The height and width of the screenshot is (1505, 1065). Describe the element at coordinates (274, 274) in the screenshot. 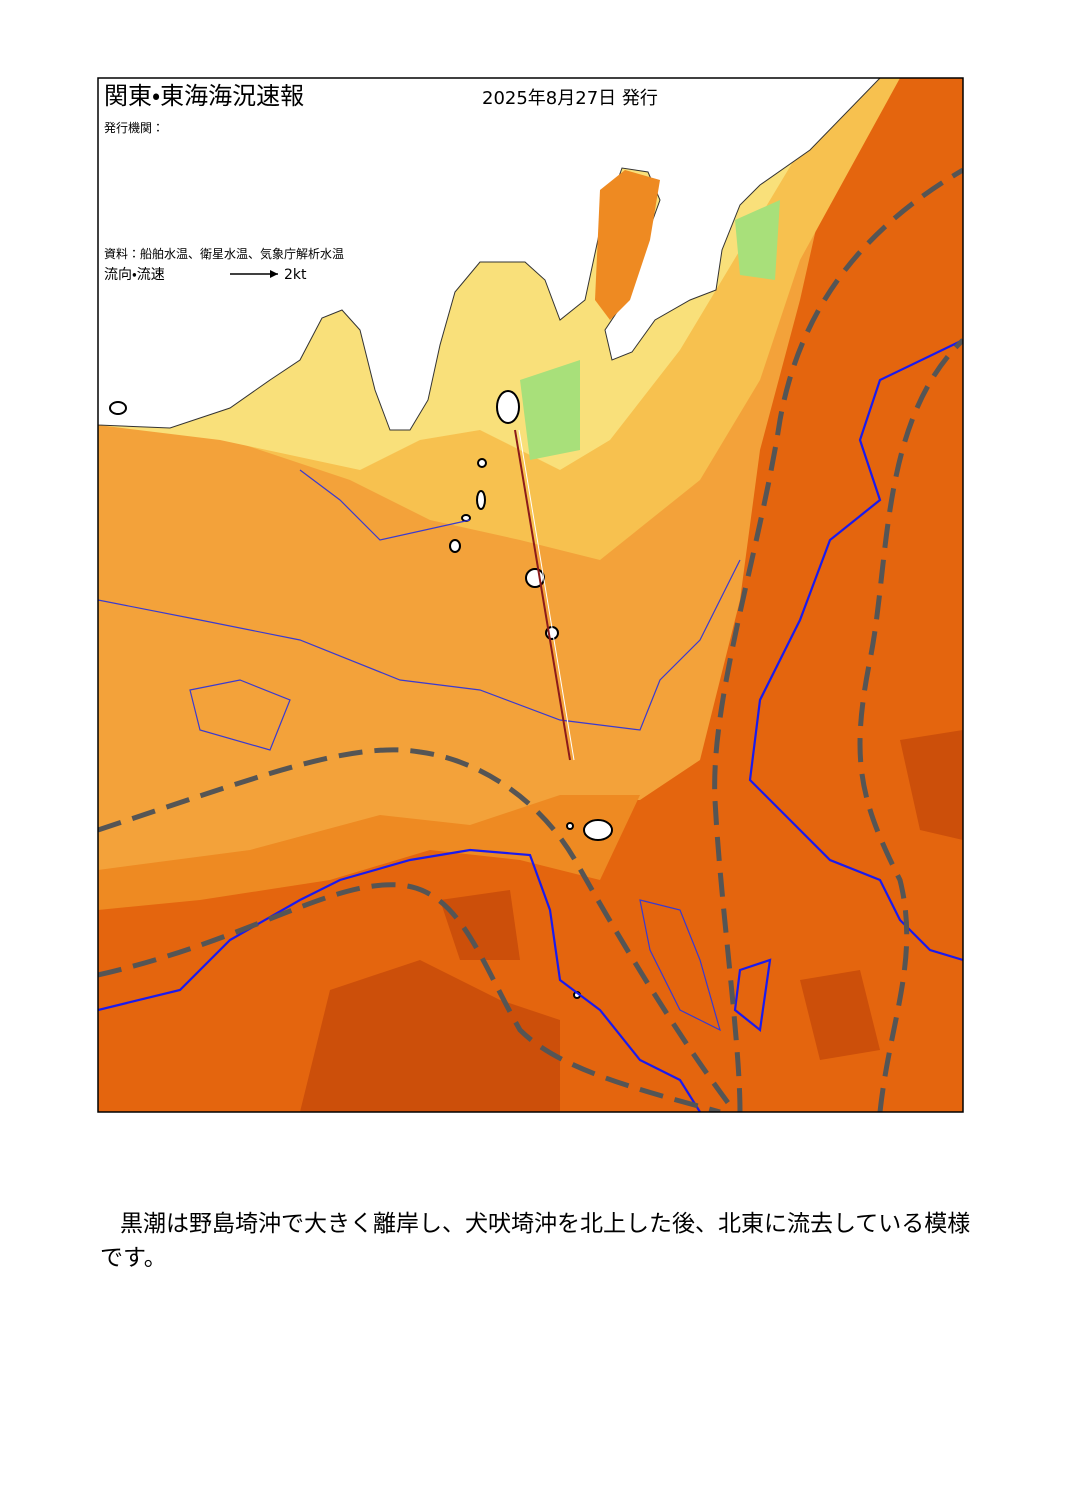

I see `legend-arrowhead` at that location.